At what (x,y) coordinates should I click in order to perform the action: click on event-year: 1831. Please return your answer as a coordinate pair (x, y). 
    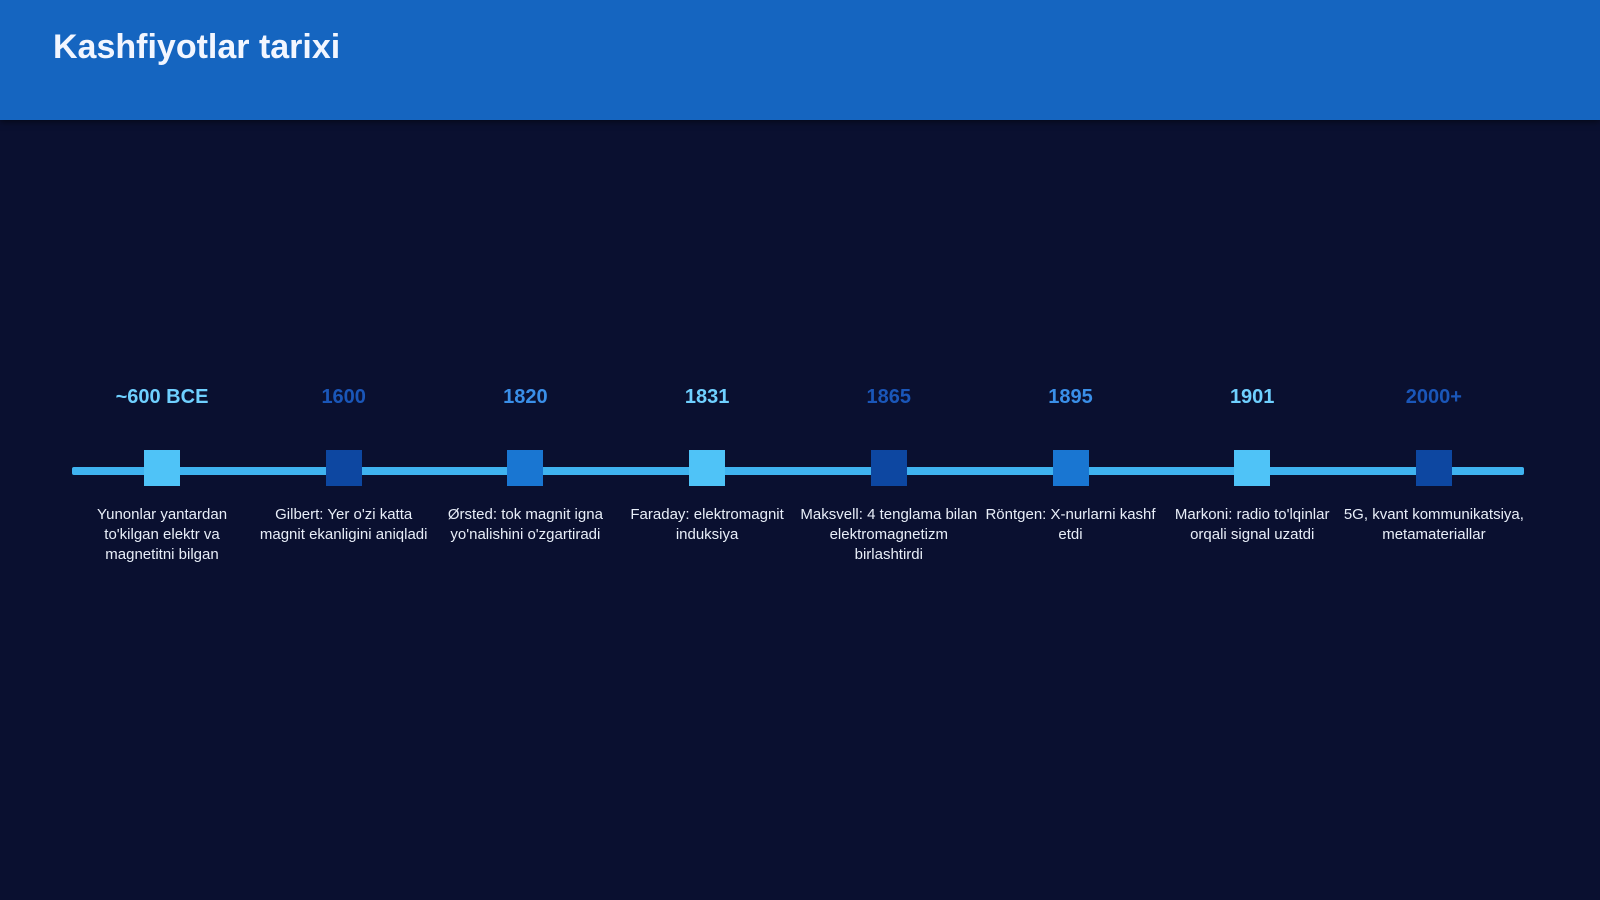
    Looking at the image, I should click on (707, 397).